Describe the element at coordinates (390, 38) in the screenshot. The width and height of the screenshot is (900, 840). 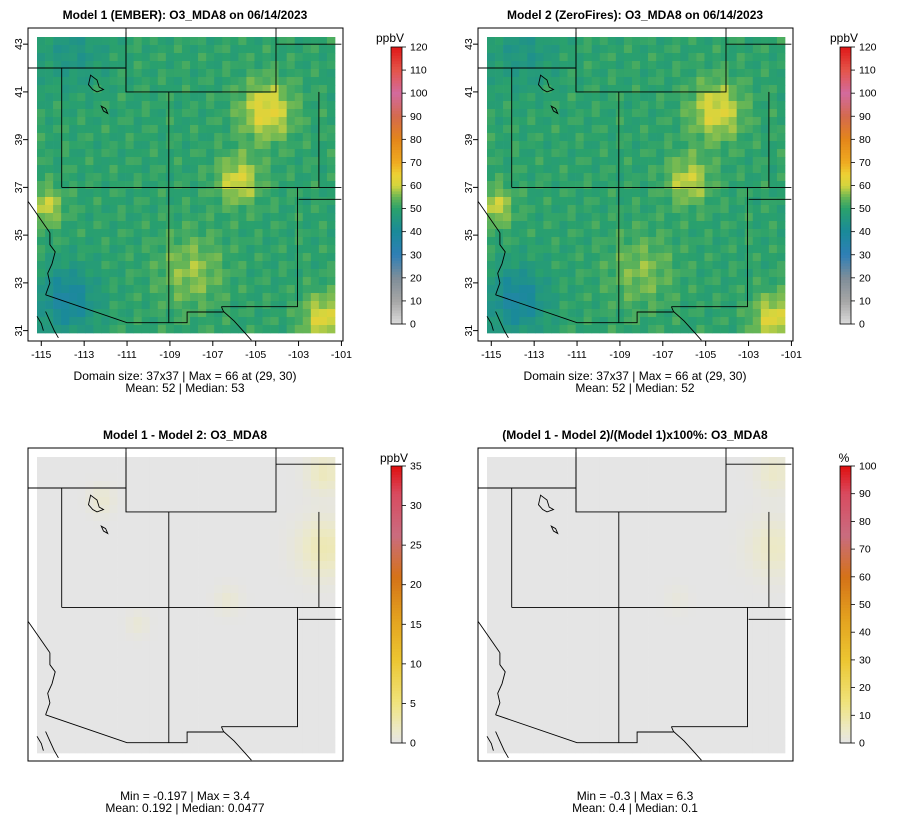
I see `colorbar-unit-model1: ppbV` at that location.